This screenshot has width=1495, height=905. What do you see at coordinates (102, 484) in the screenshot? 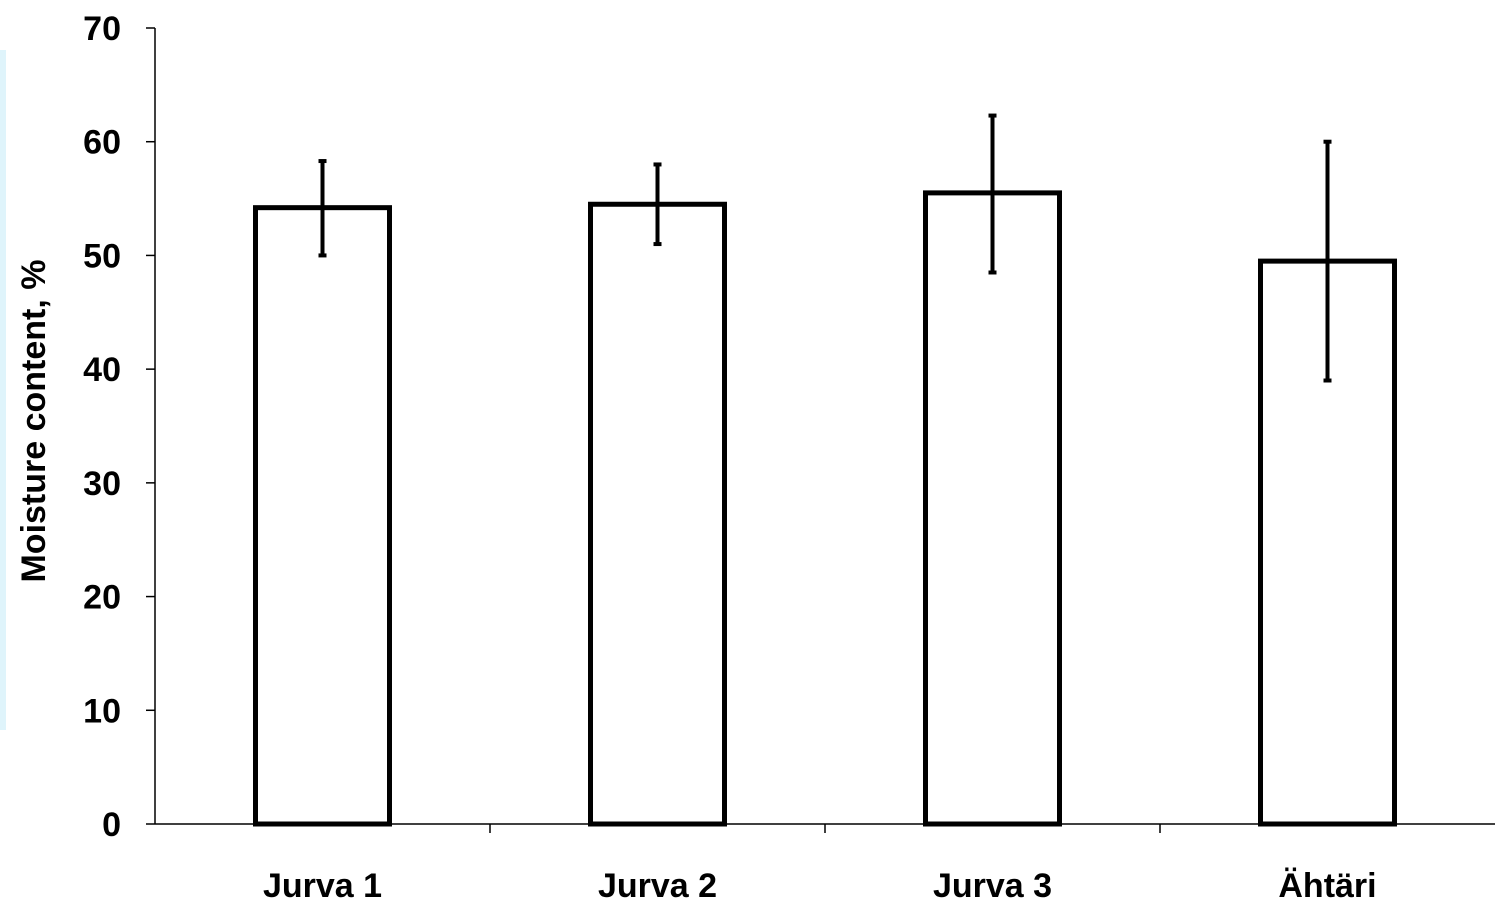
I see `y-tick-label: 30` at bounding box center [102, 484].